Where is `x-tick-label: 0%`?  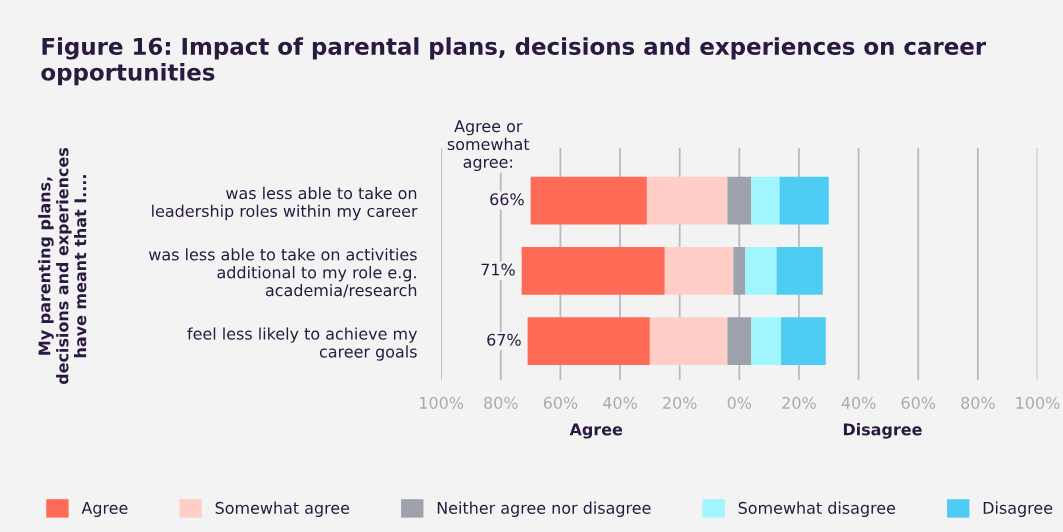
x-tick-label: 0% is located at coordinates (739, 402).